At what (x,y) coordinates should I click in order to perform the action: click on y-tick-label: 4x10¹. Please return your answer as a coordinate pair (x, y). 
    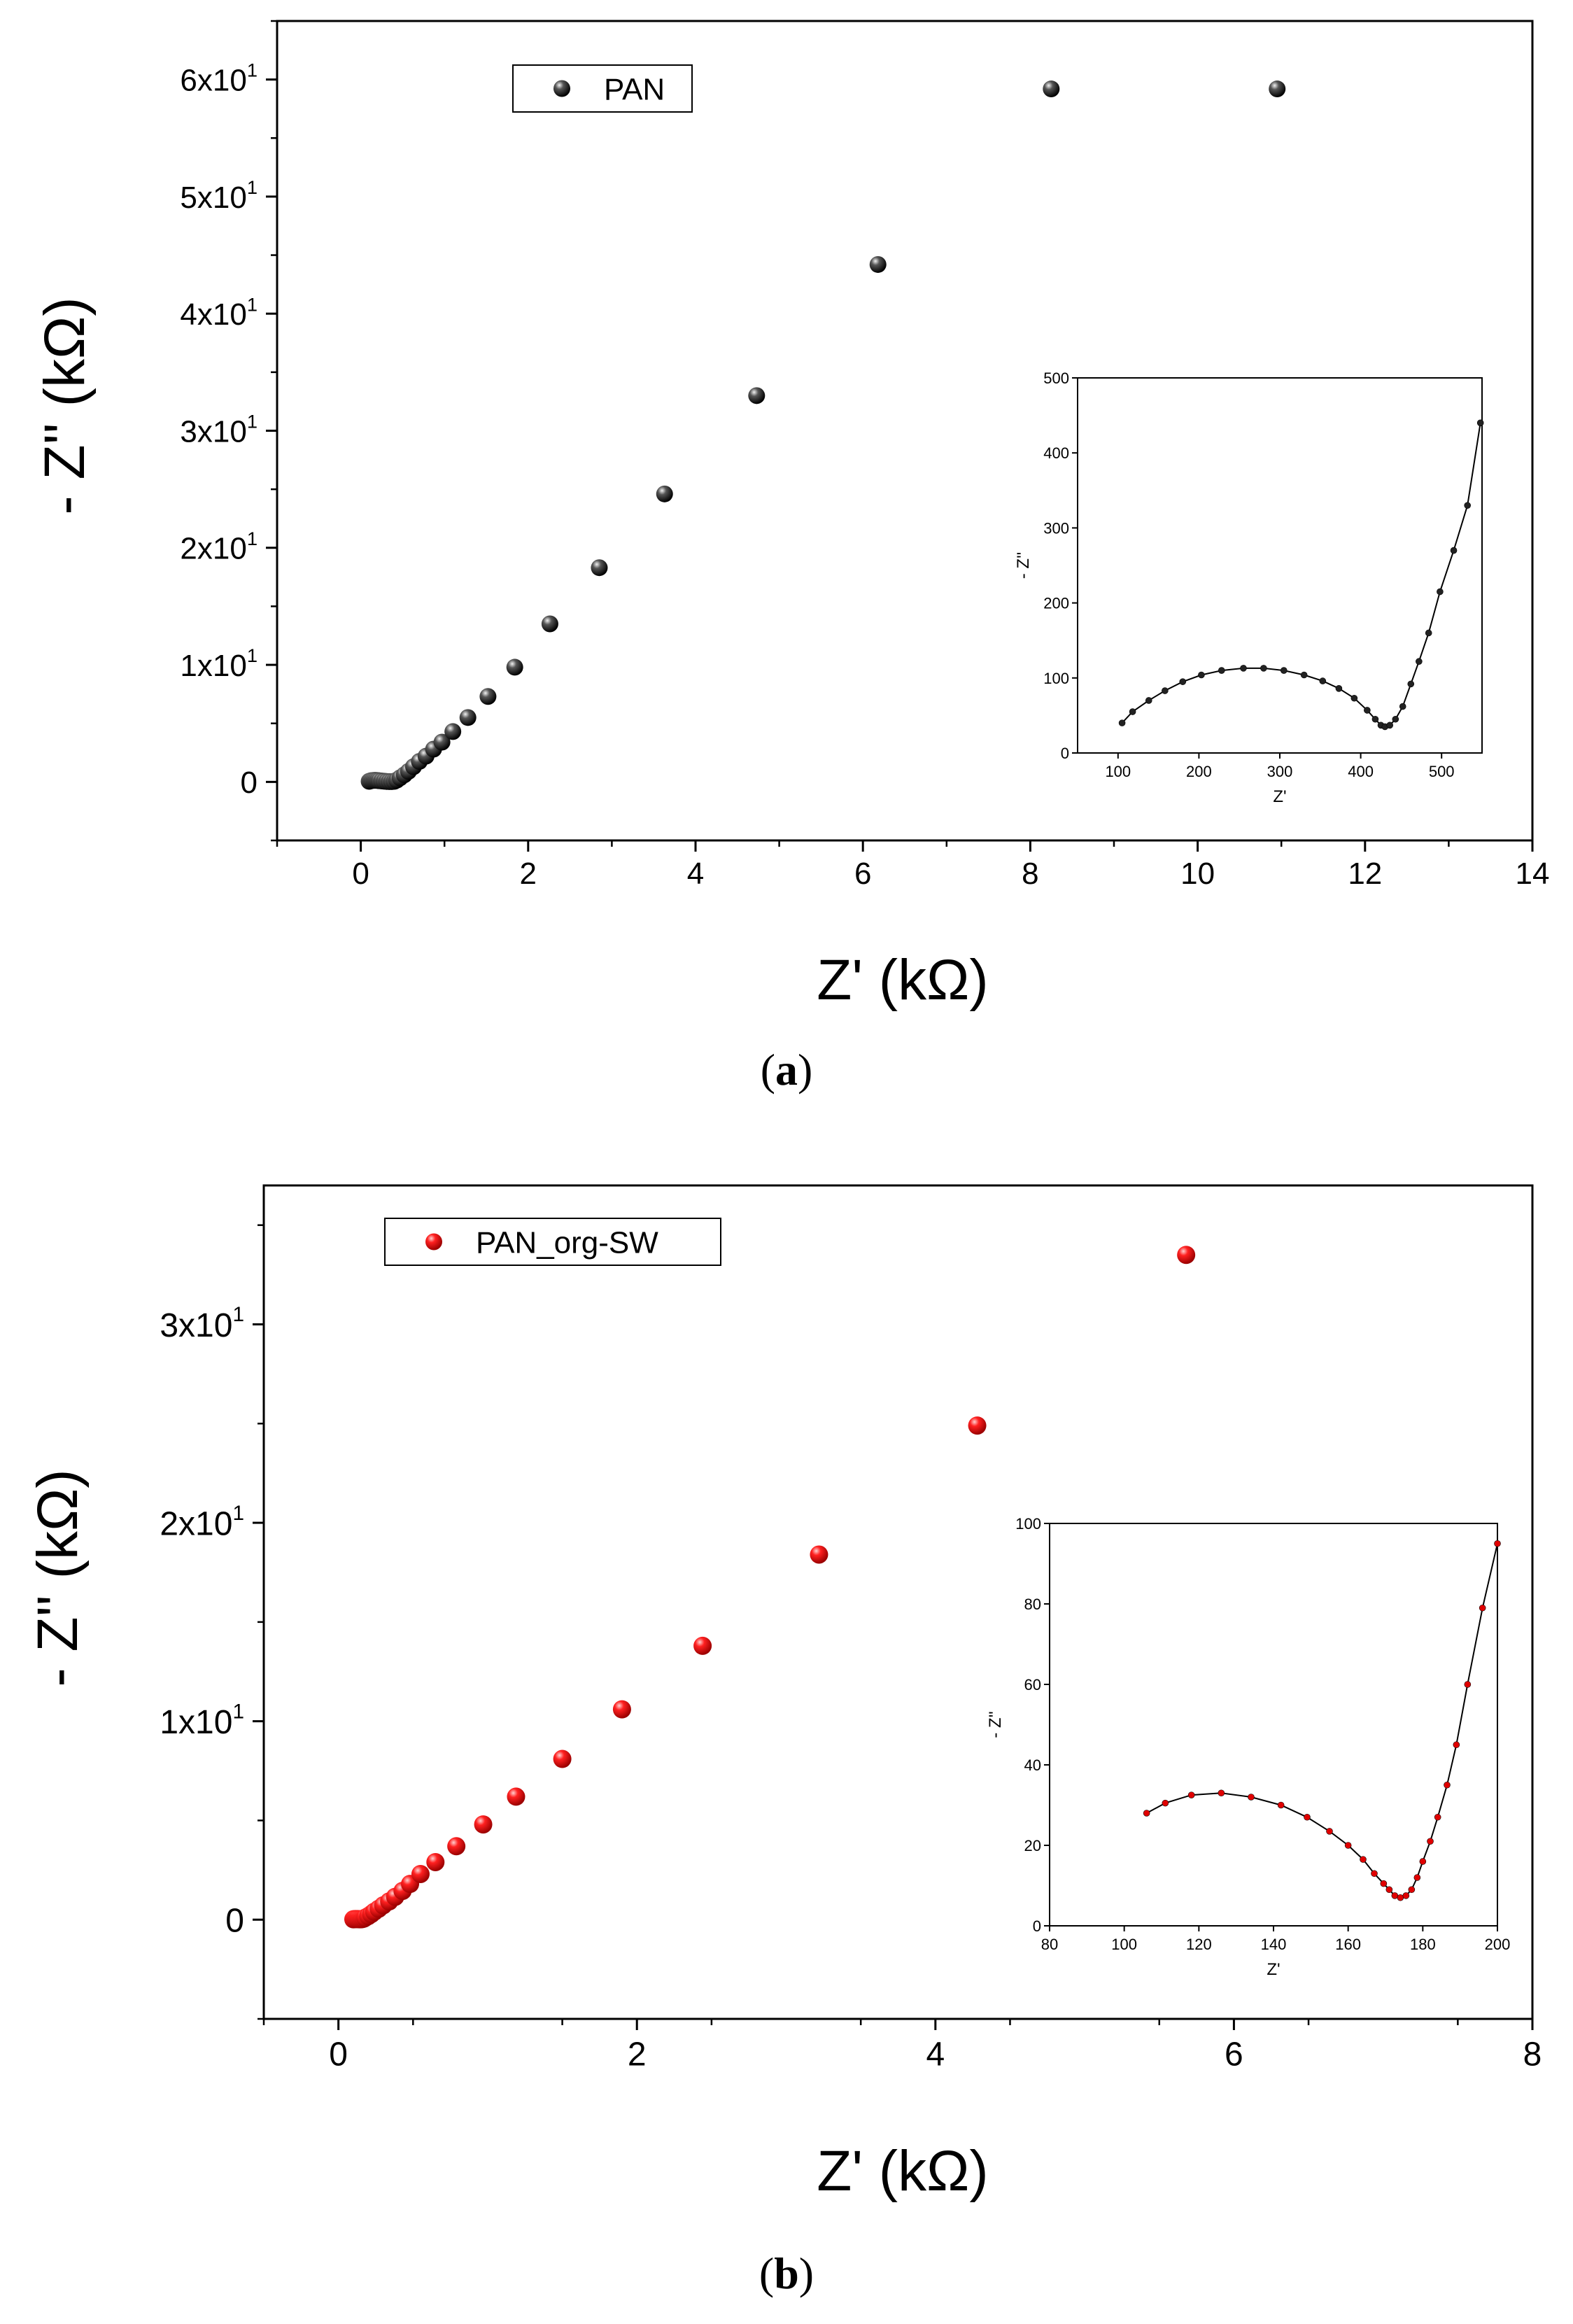
    Looking at the image, I should click on (219, 312).